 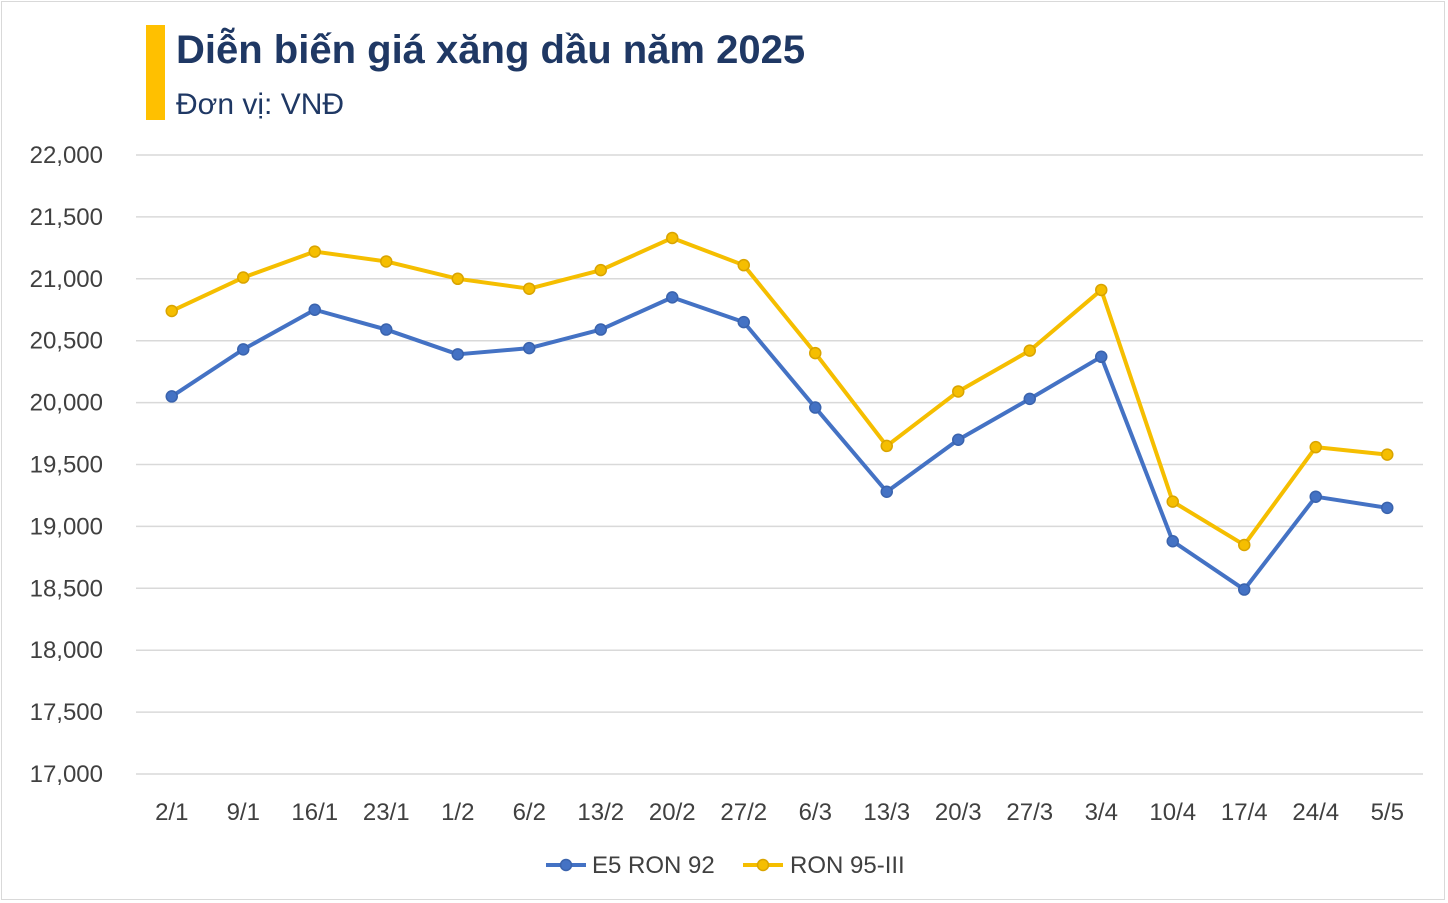 I want to click on legend-item: E5 RON 92, so click(x=630, y=865).